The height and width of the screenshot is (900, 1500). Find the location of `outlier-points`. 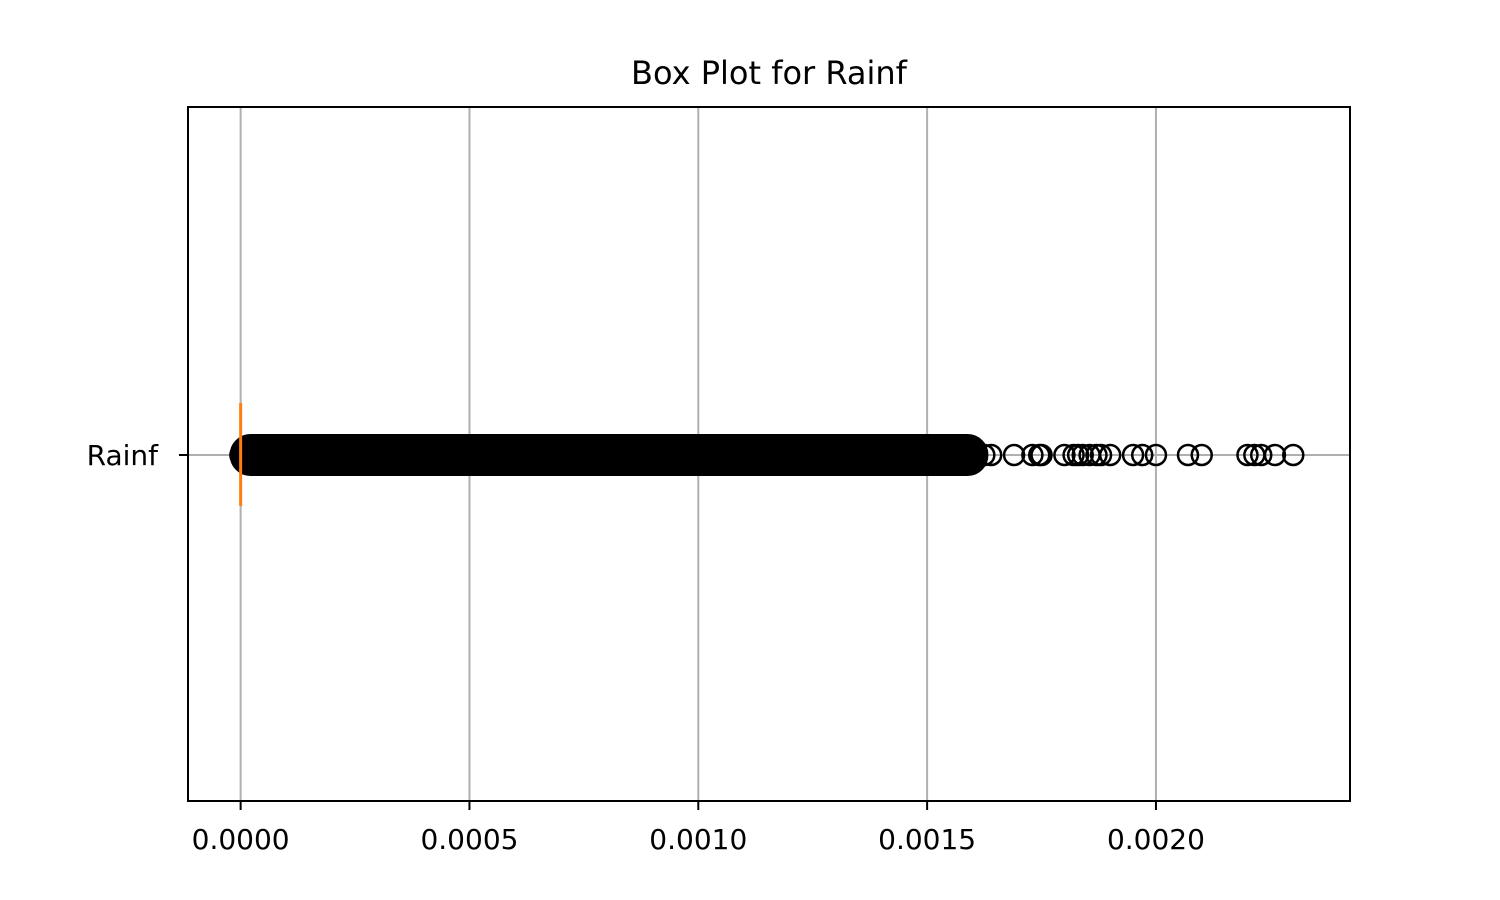

outlier-points is located at coordinates (1139, 455).